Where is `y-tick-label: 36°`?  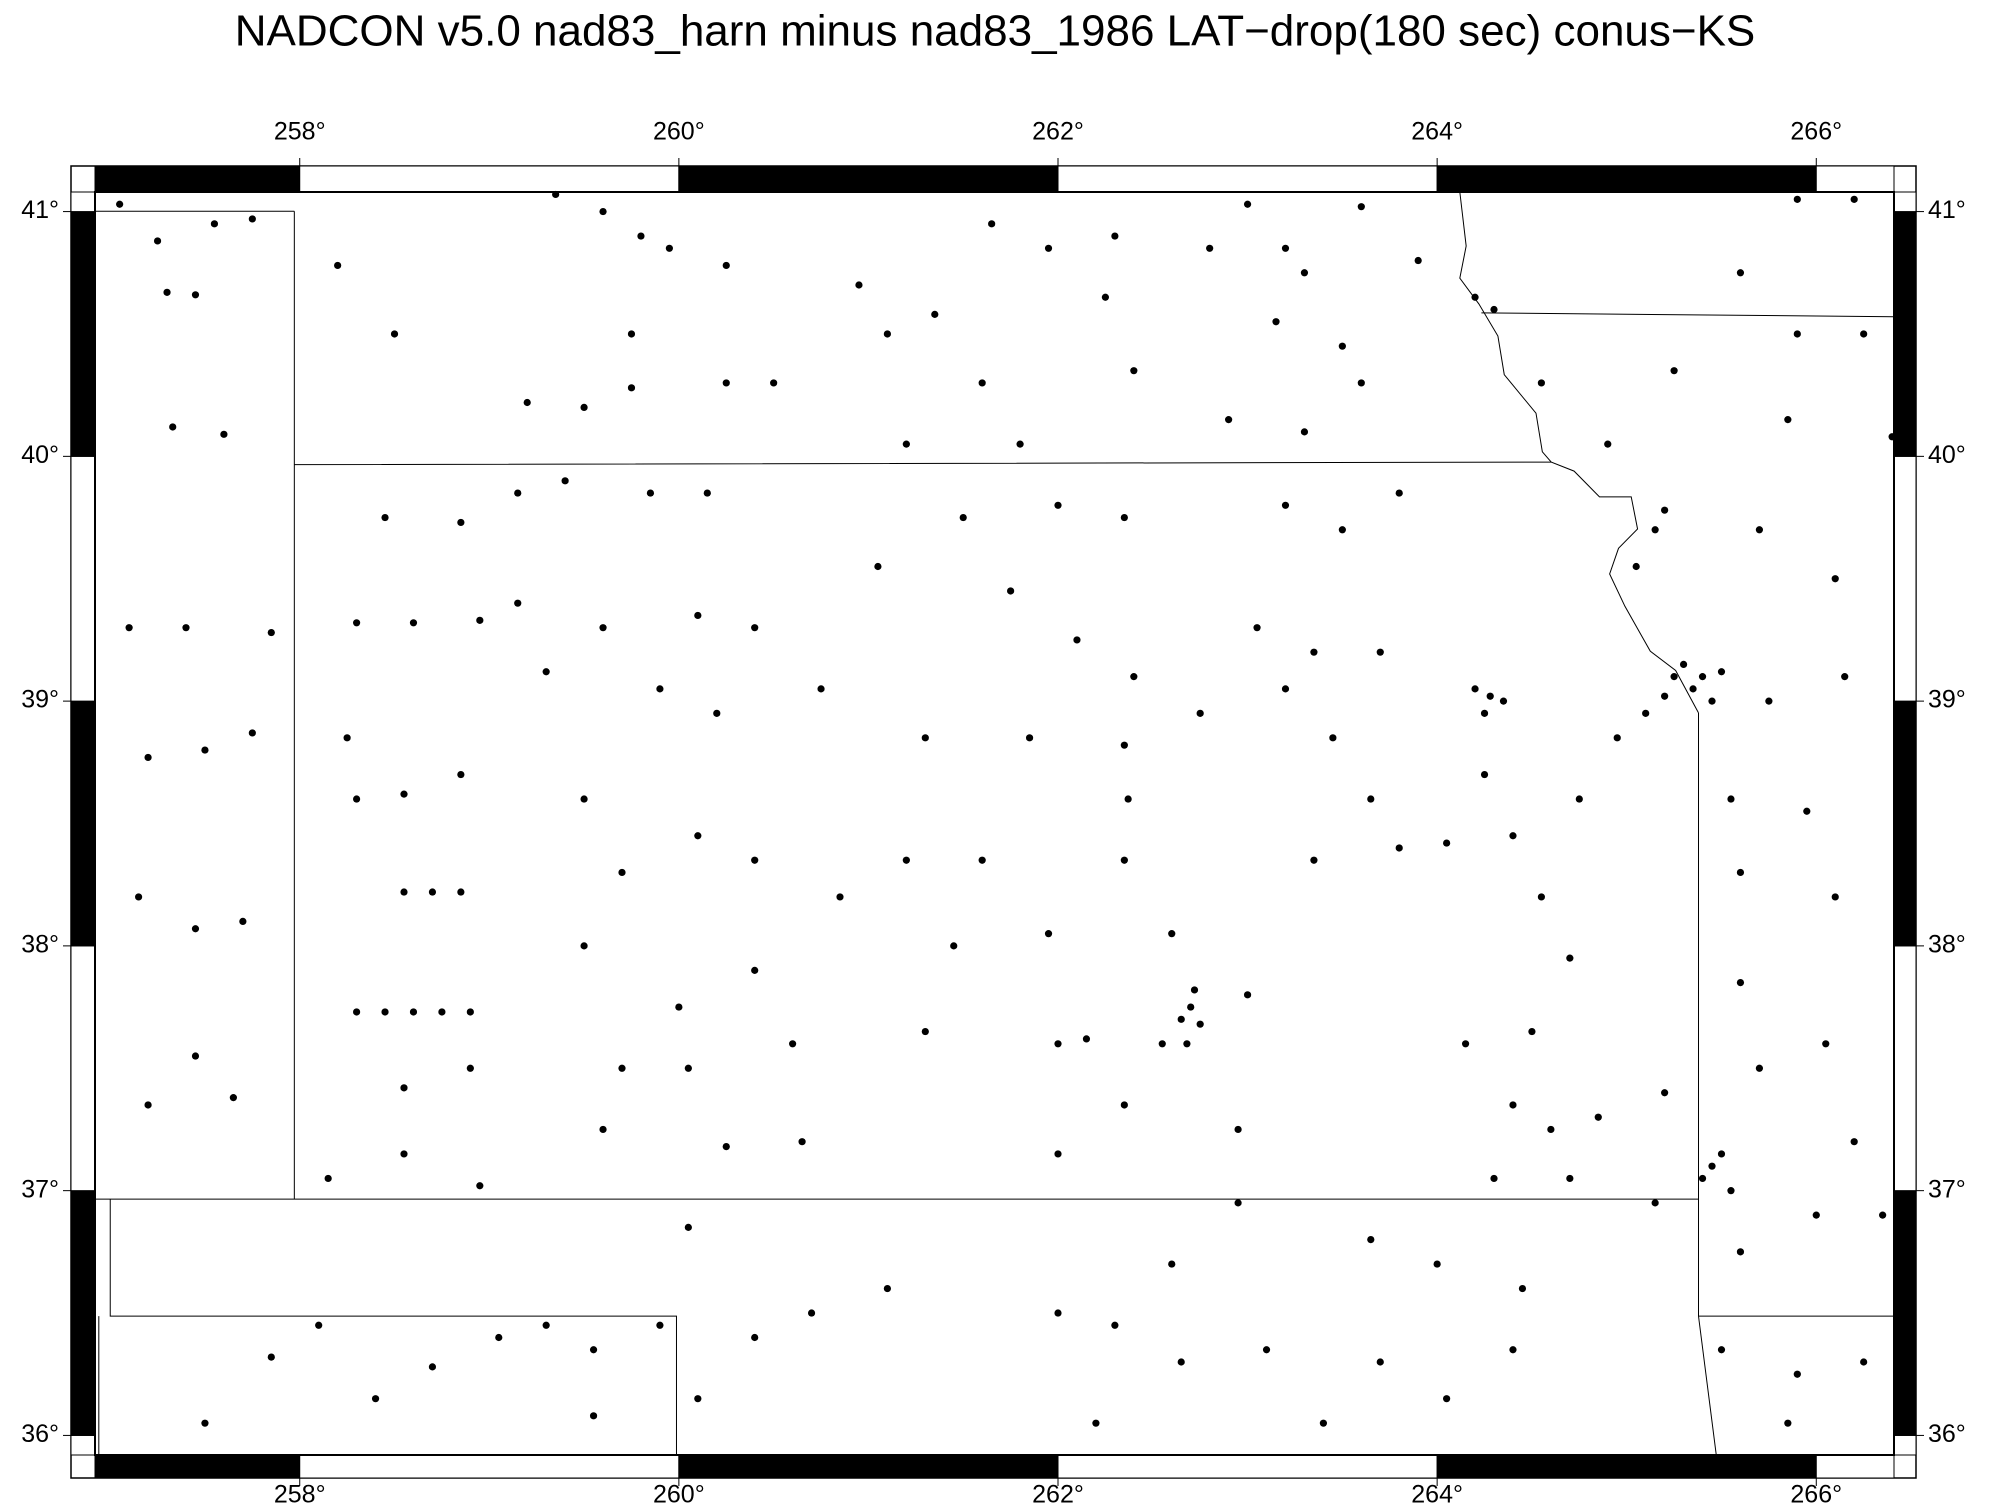 y-tick-label: 36° is located at coordinates (40, 1434).